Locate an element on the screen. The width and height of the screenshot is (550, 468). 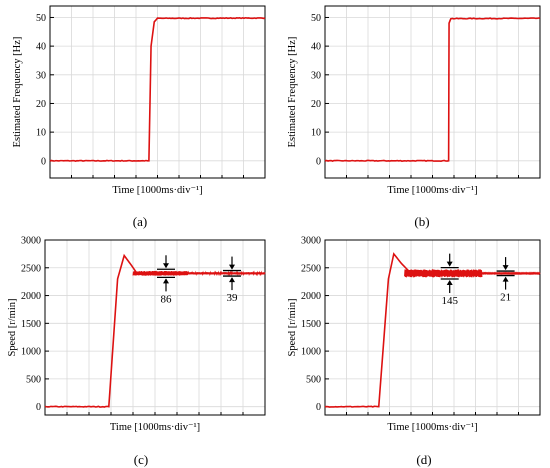
ripple-annotation: 21 is located at coordinates (505, 280).